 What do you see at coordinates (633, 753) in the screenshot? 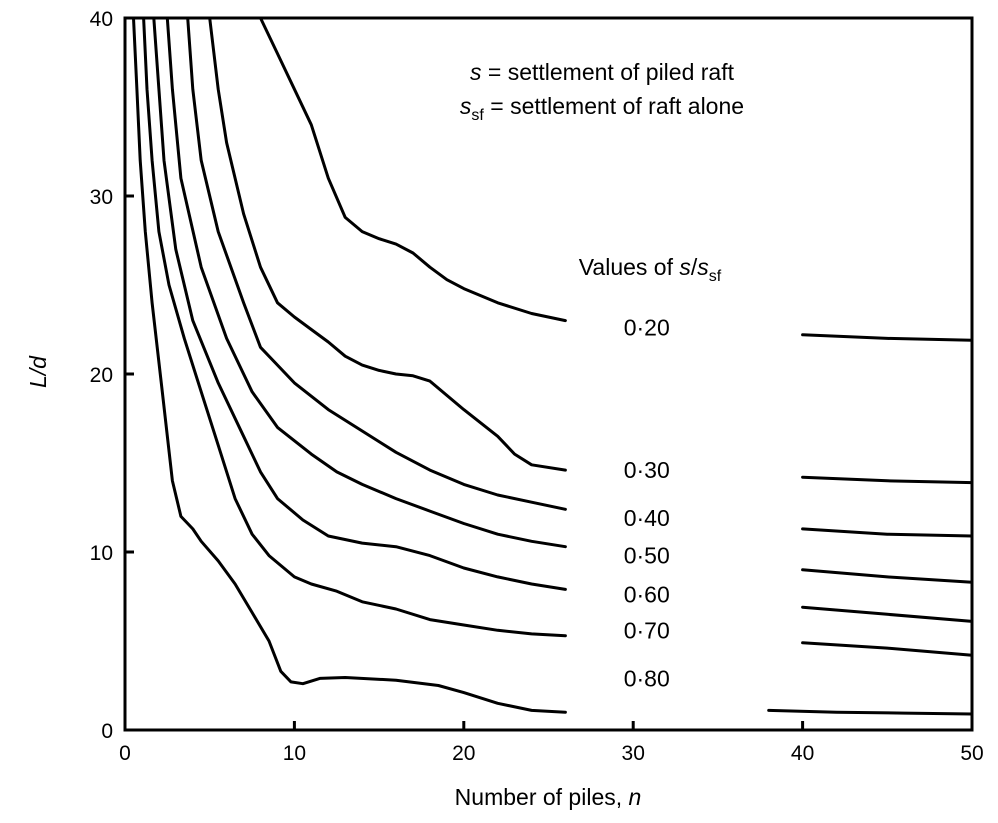
I see `x-tick-label: 30` at bounding box center [633, 753].